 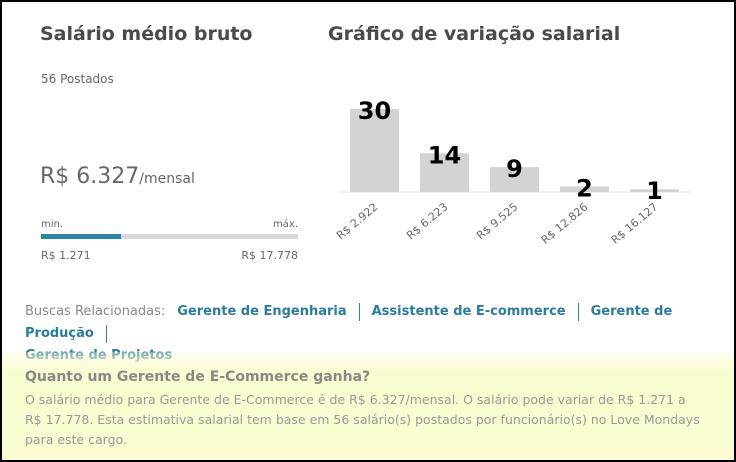 I want to click on faq-question: Quanto um Gerente de E-Commerce ganha?, so click(x=198, y=377).